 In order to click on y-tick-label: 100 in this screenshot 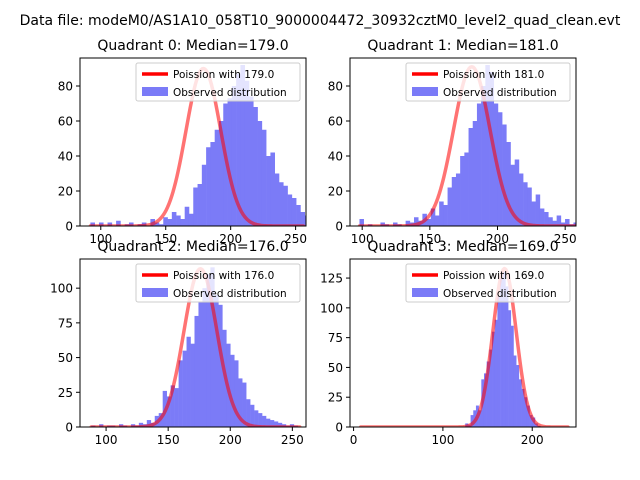, I will do `click(331, 308)`.